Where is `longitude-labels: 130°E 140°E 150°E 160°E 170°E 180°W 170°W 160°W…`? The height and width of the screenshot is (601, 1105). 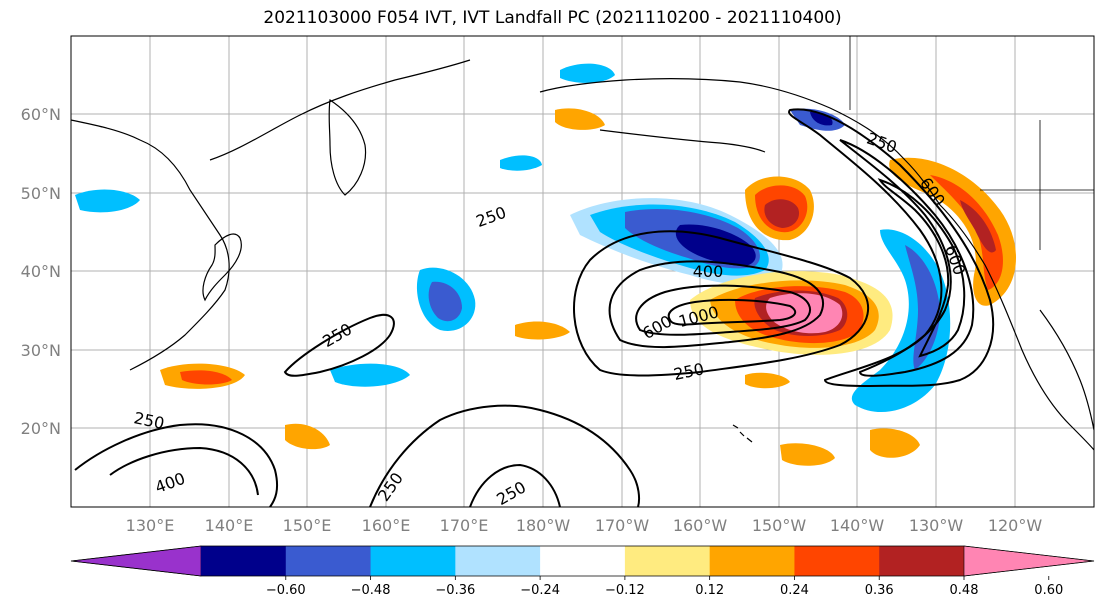
longitude-labels: 130°E 140°E 150°E 160°E 170°E 180°W 170°W 160°W… is located at coordinates (584, 525).